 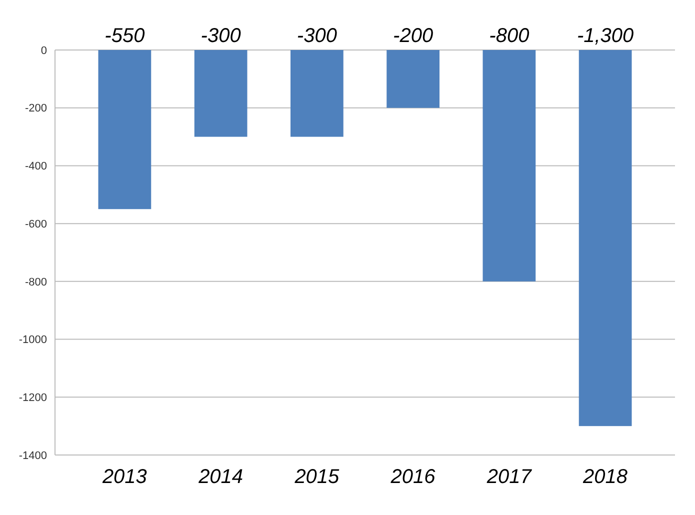 I want to click on y-tick-label: -1400, so click(x=32, y=456).